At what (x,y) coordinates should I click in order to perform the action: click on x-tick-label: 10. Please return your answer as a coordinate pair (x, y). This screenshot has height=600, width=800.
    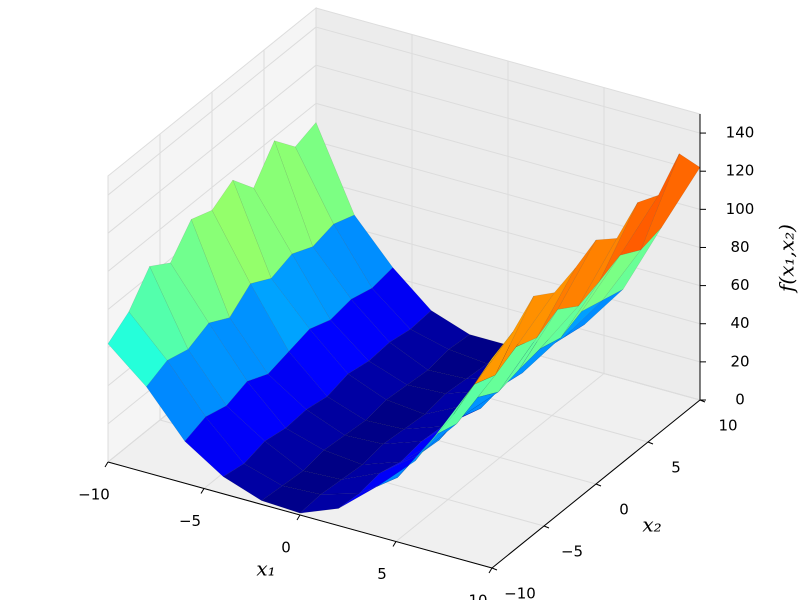
    Looking at the image, I should click on (477, 596).